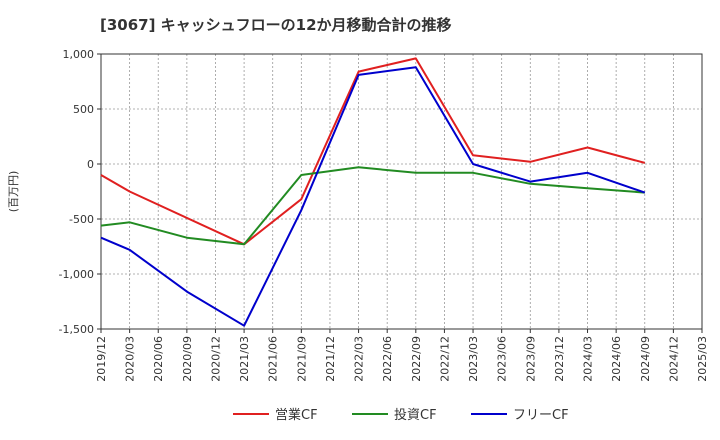 The width and height of the screenshot is (720, 440). I want to click on legend: 営業CF 投資CF フリーCF, so click(401, 415).